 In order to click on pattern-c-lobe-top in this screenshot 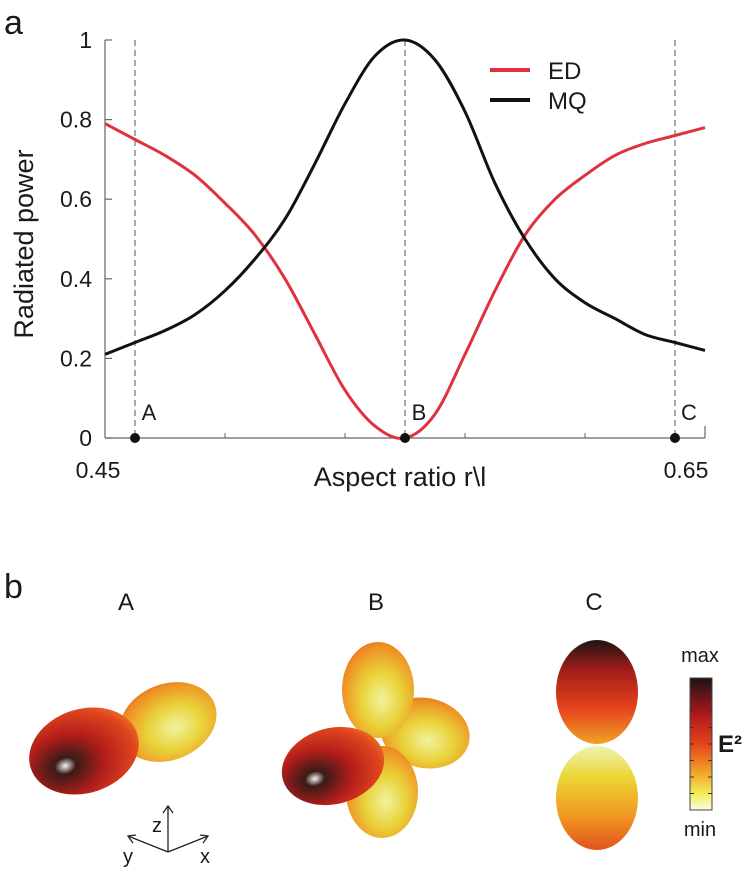, I will do `click(597, 692)`.